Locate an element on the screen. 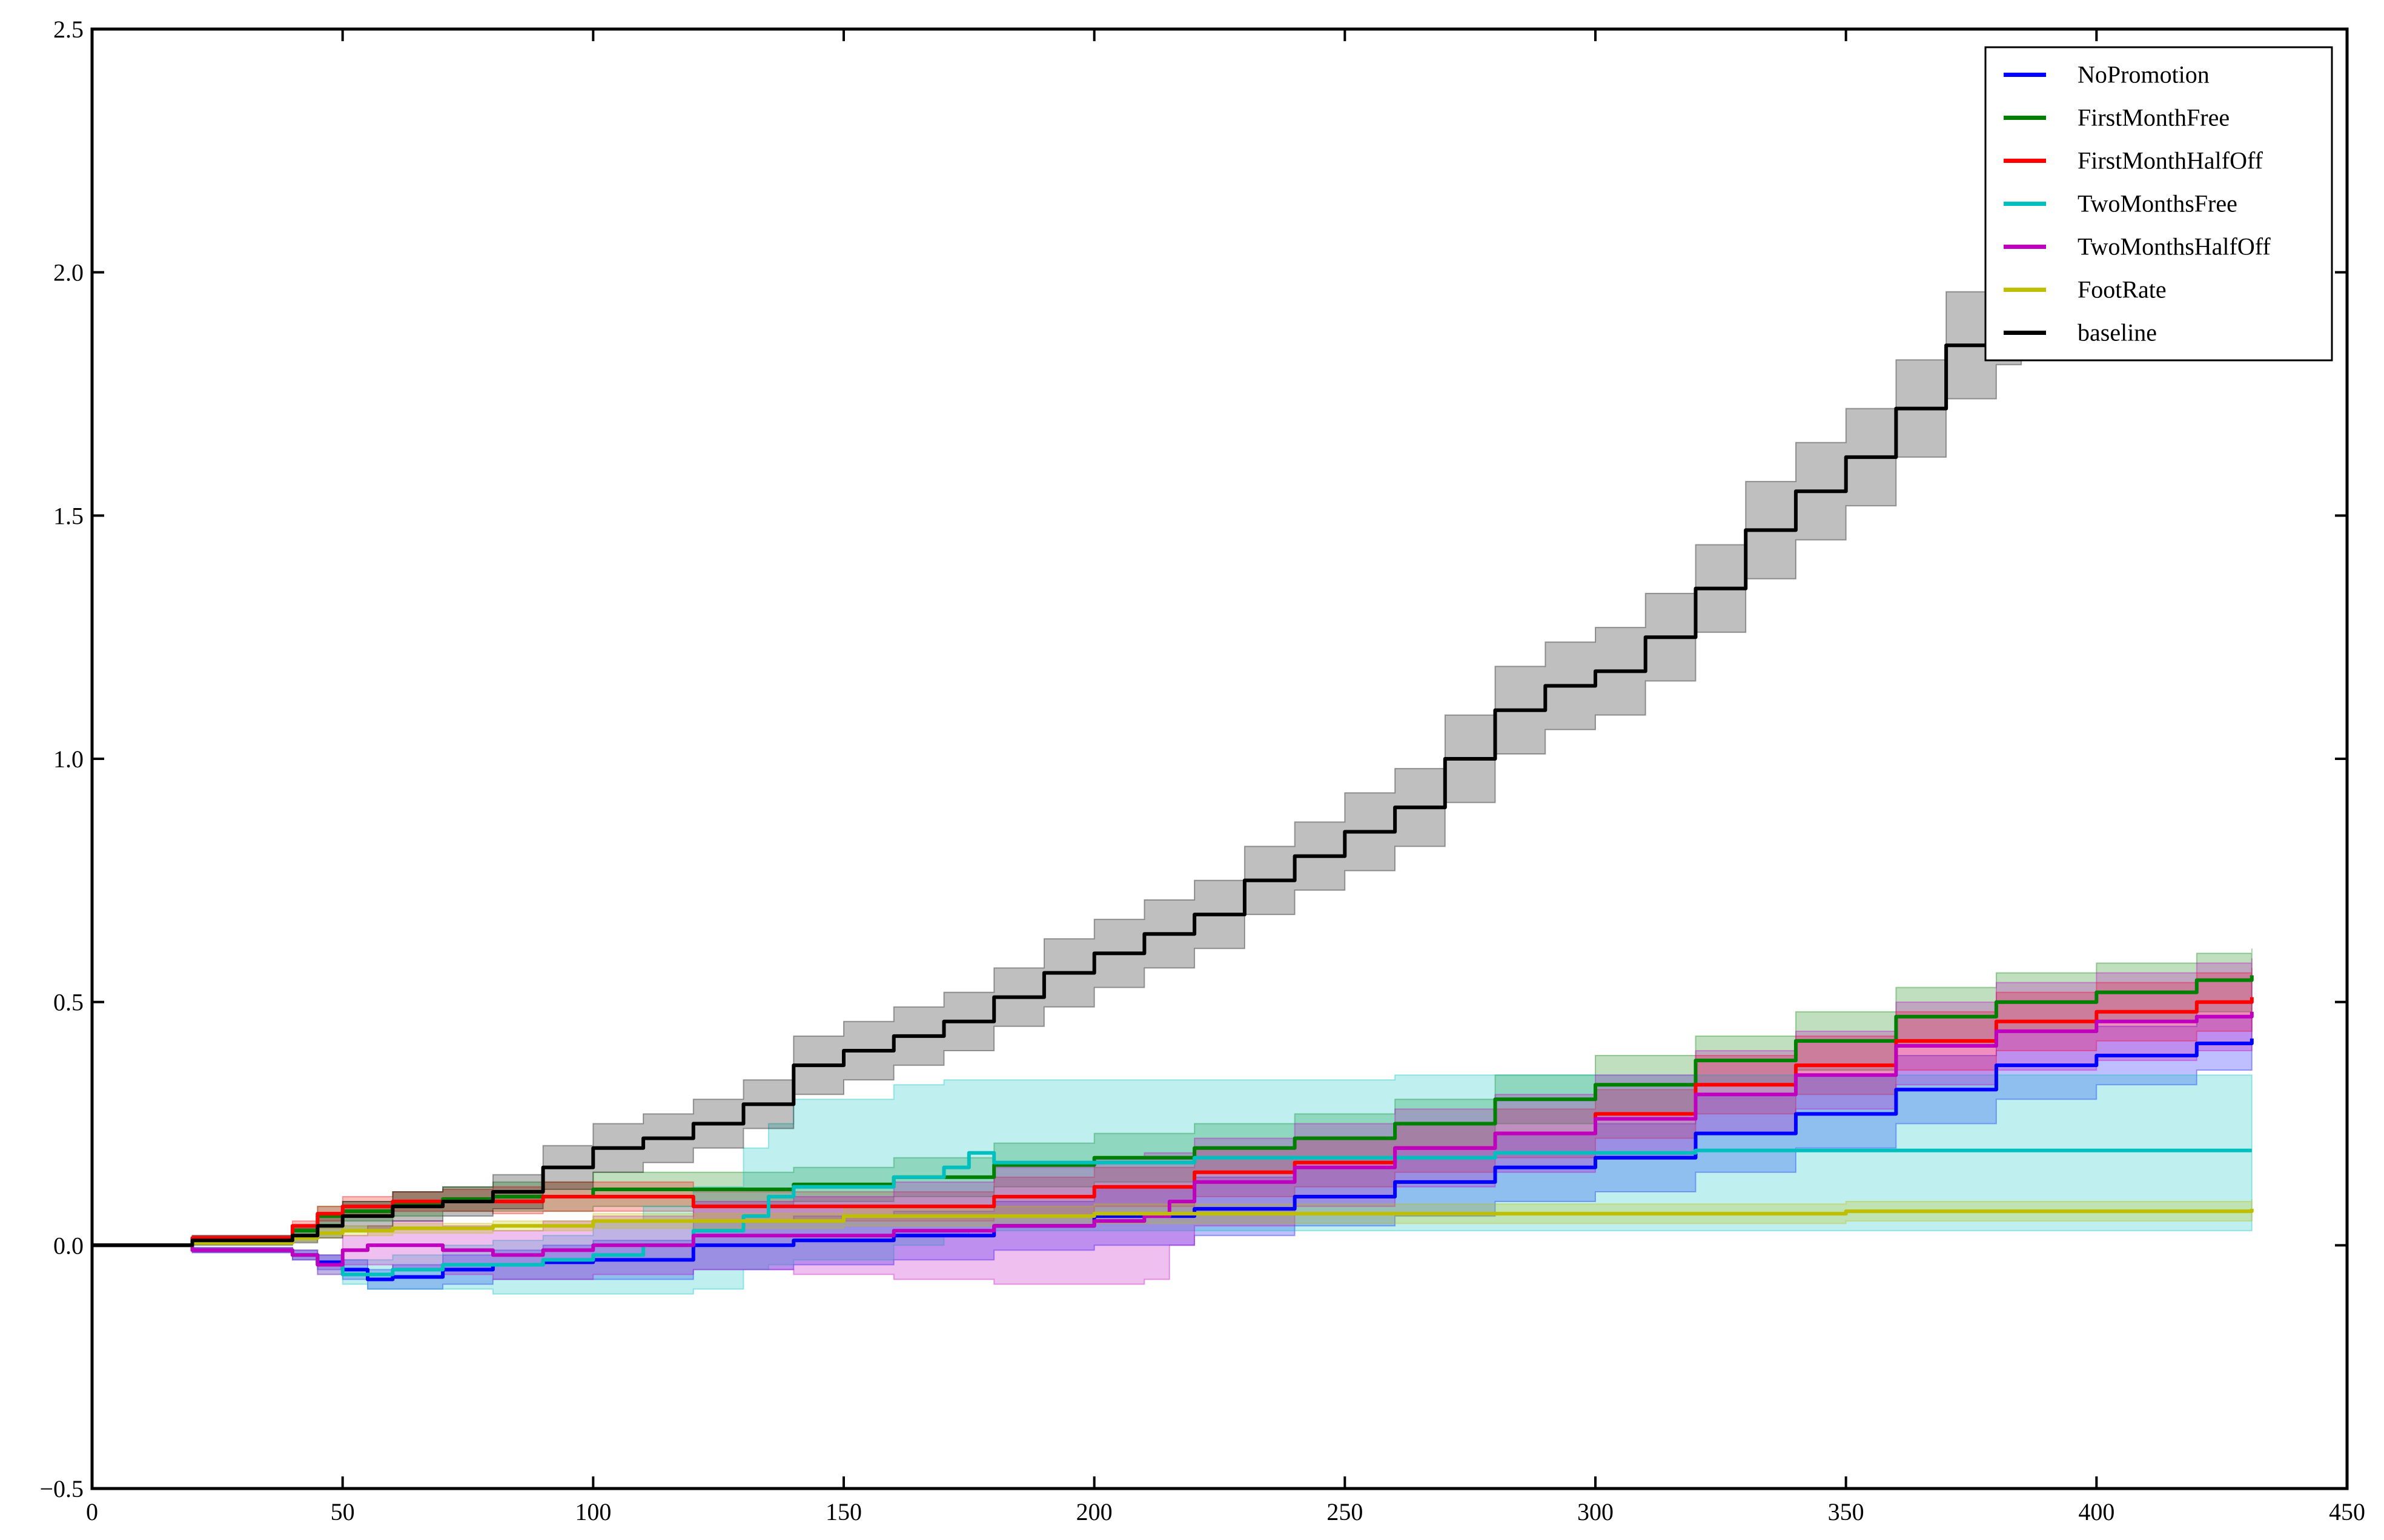  x-tick-label: 250 is located at coordinates (1344, 1511).